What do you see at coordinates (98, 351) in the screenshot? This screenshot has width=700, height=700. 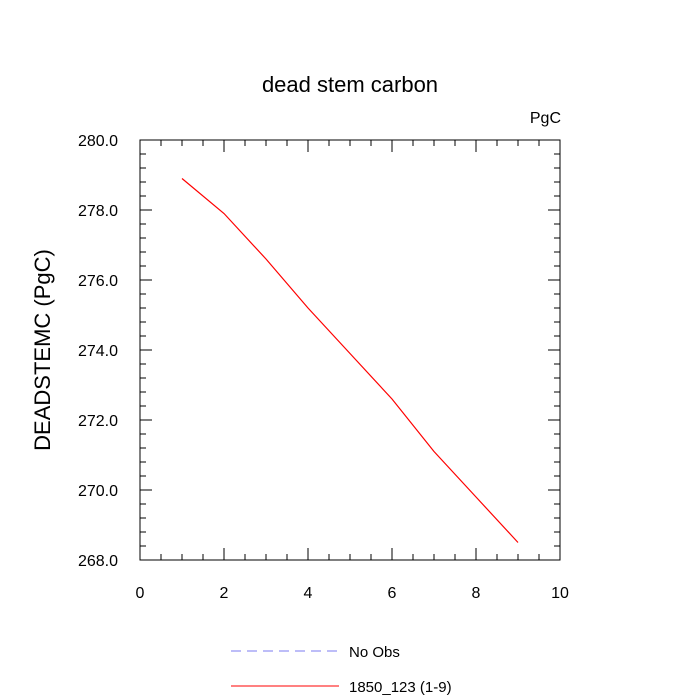 I see `y-tick-label: 274.0` at bounding box center [98, 351].